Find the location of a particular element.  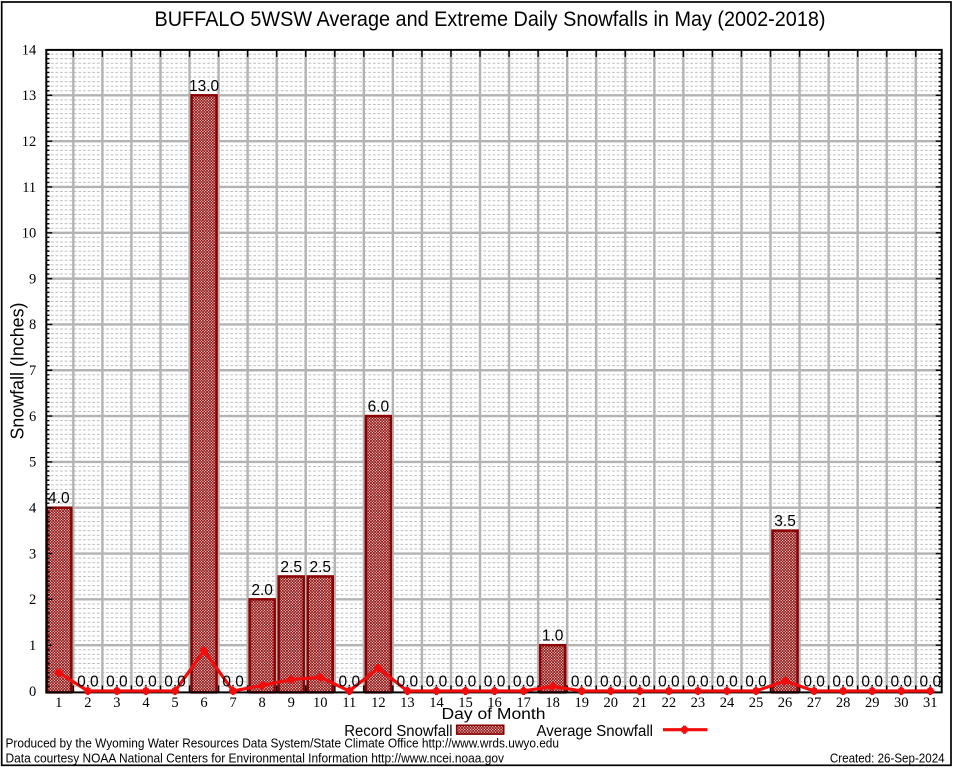

svg-text: 17 is located at coordinates (523, 703).